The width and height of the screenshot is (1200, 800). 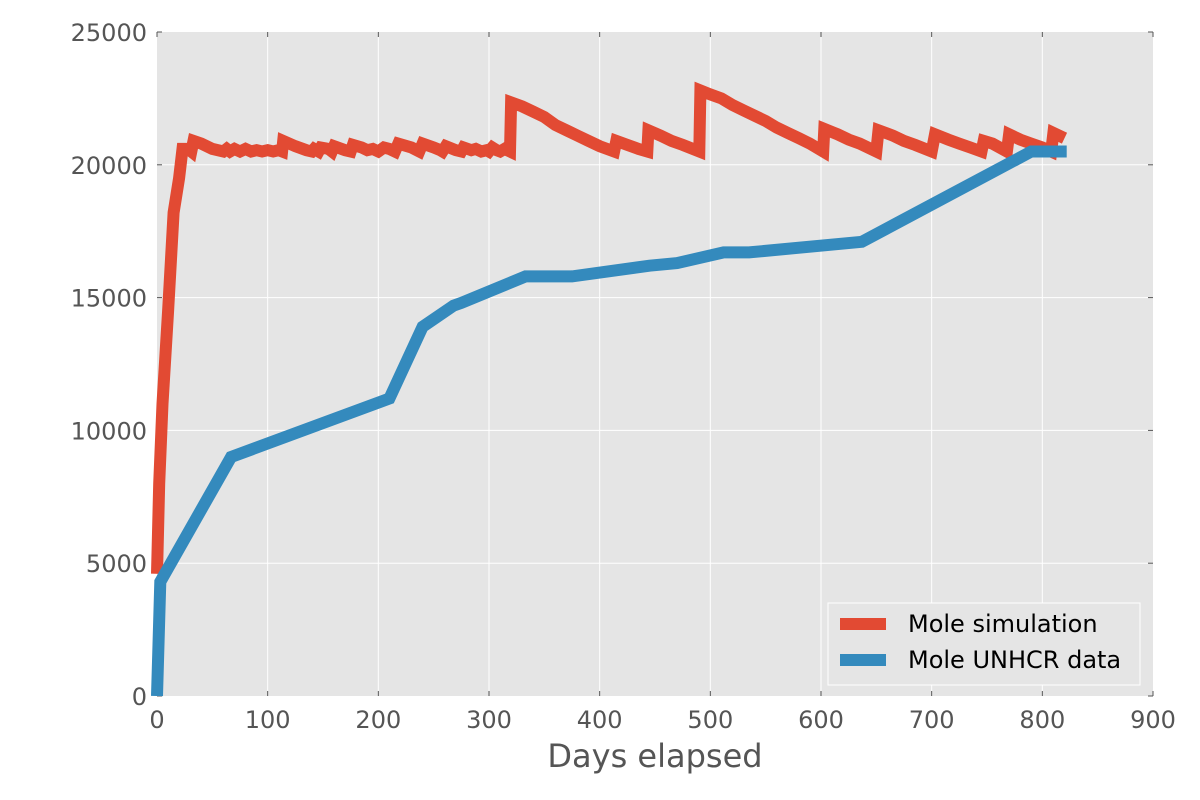 What do you see at coordinates (268, 720) in the screenshot?
I see `x-tick-label: 100` at bounding box center [268, 720].